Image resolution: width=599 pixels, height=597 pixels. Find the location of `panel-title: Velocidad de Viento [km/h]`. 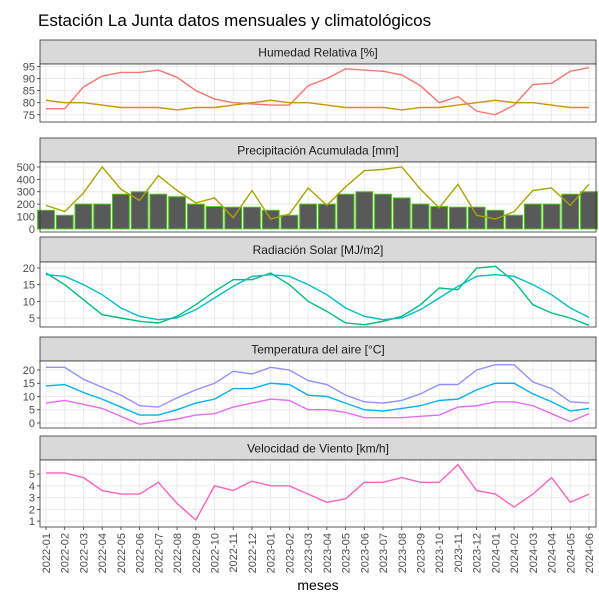

panel-title: Velocidad de Viento [km/h] is located at coordinates (318, 449).